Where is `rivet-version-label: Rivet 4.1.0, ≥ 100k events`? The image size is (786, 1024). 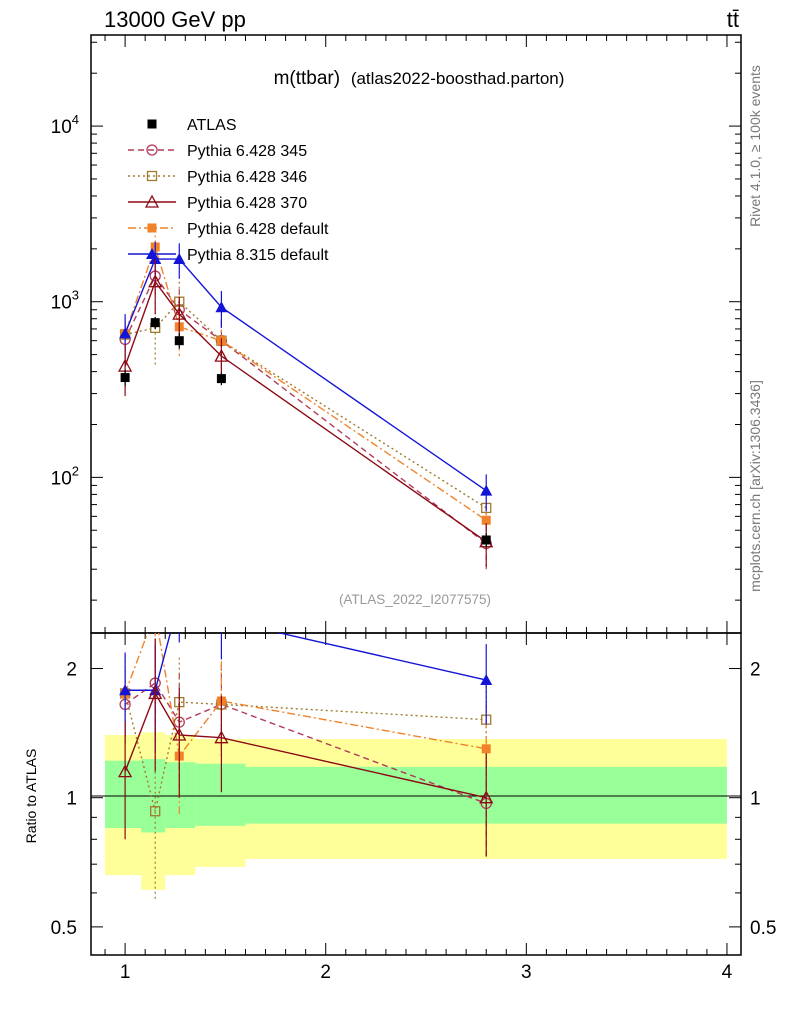
rivet-version-label: Rivet 4.1.0, ≥ 100k events is located at coordinates (755, 146).